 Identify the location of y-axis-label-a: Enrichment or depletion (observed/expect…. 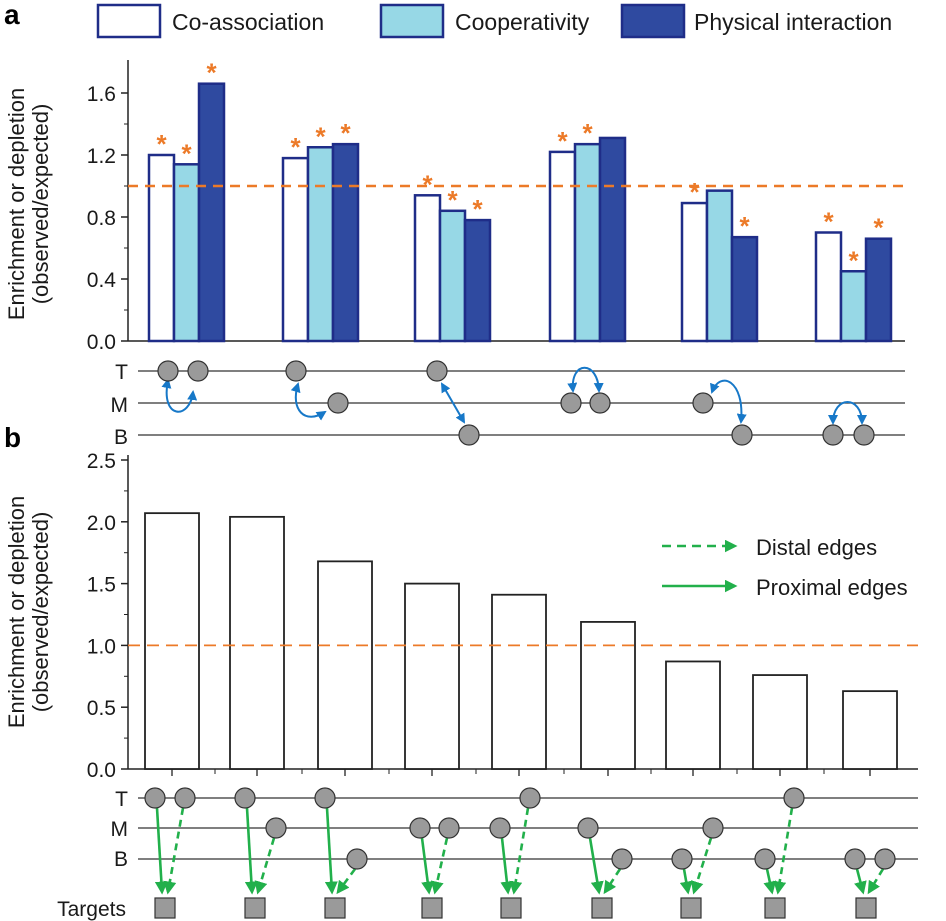
(28, 204).